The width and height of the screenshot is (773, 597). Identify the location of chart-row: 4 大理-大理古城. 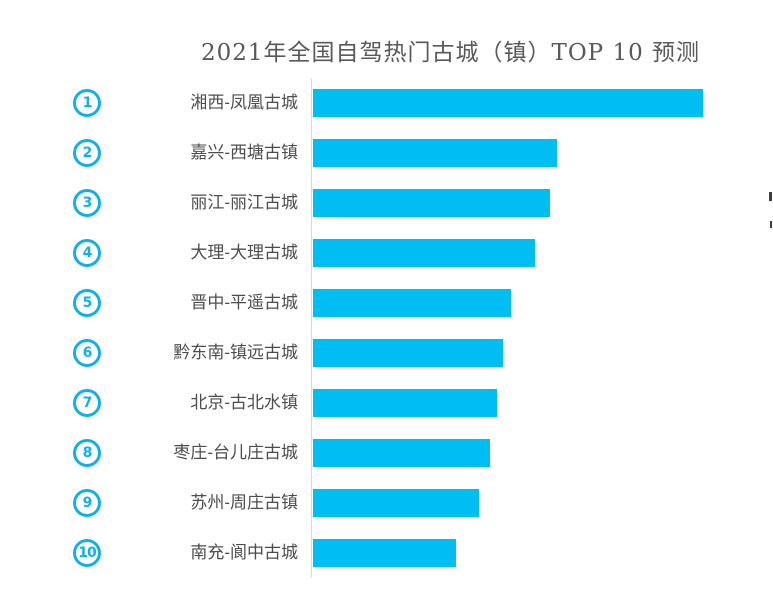
(386, 253).